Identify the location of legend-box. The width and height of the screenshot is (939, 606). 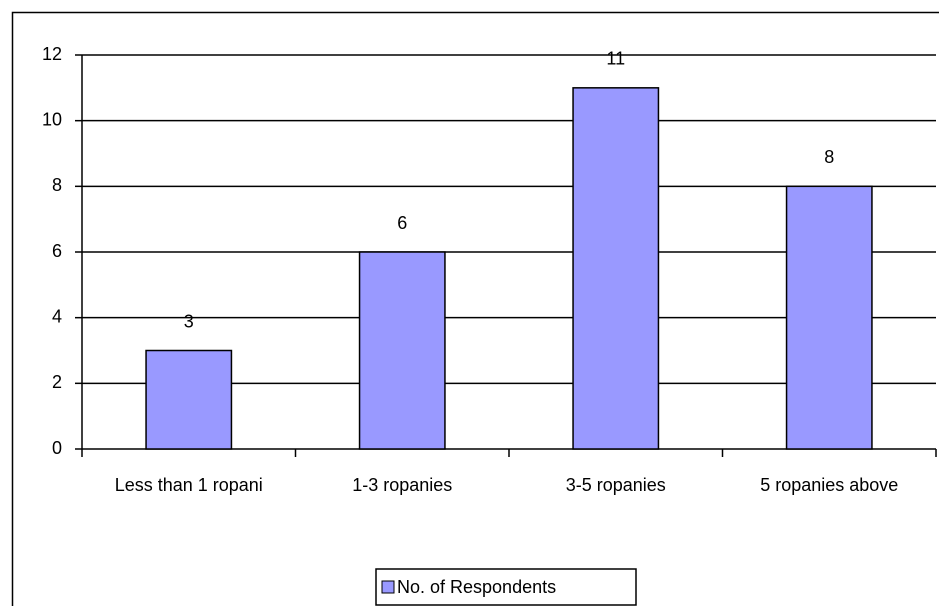
(506, 587).